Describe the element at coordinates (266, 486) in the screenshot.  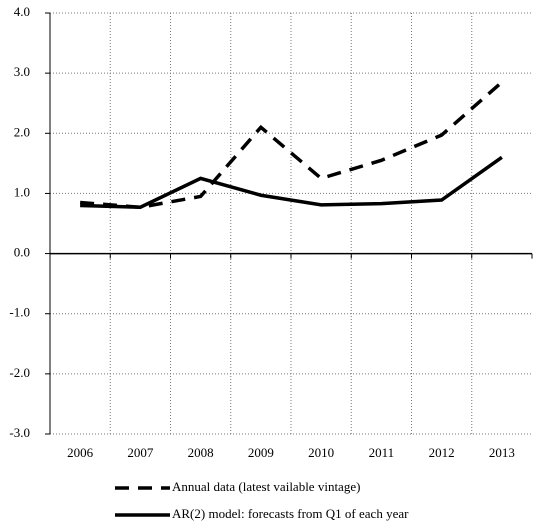
I see `legend-label: Annual data (latest vailable vintage)` at that location.